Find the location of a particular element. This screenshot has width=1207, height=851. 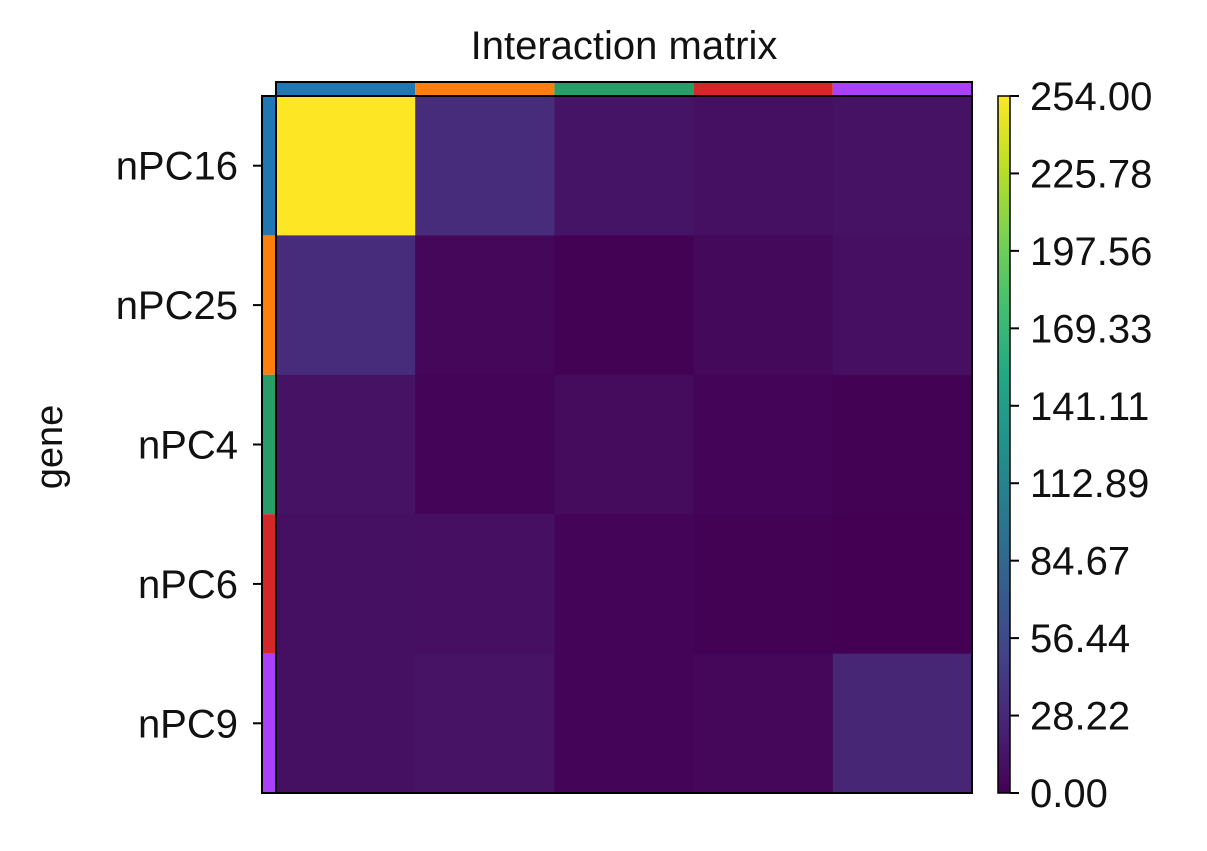

colorbar-tick-label: 112.89 is located at coordinates (1089, 484).